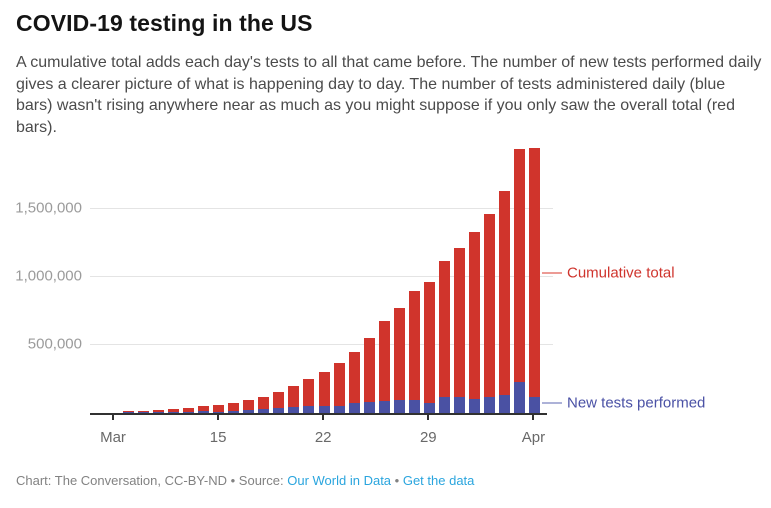 This screenshot has height=508, width=771. I want to click on y-axis-tick-label: 500,000, so click(54, 344).